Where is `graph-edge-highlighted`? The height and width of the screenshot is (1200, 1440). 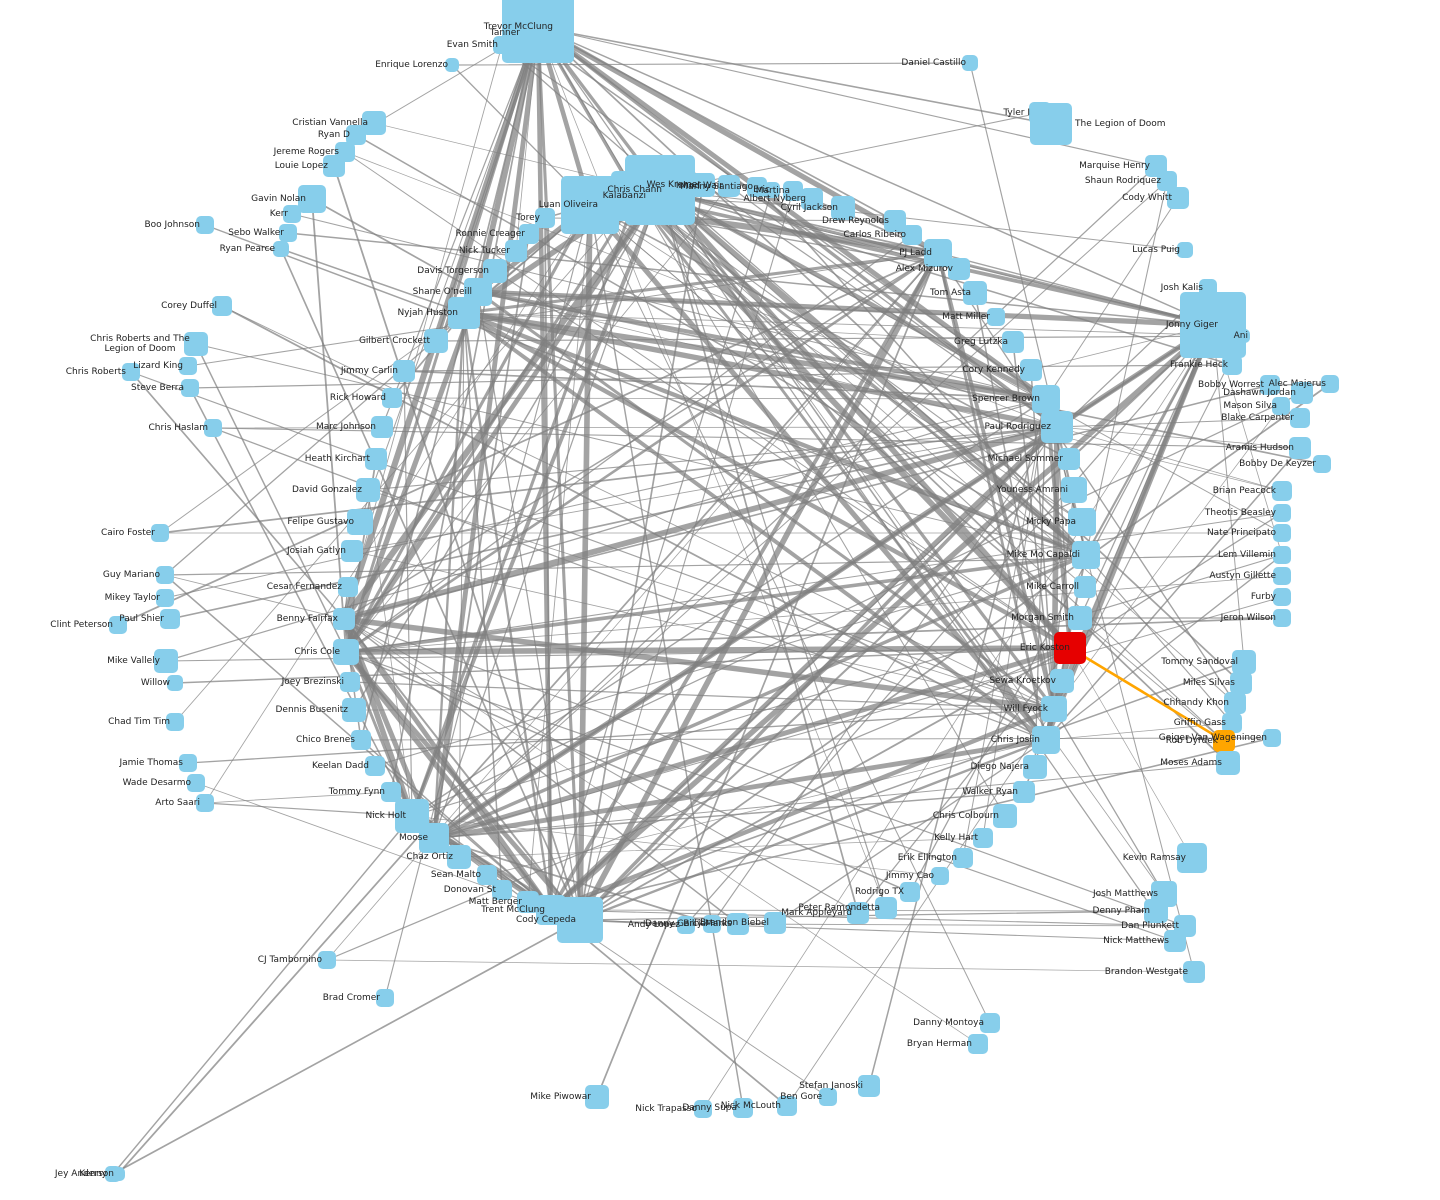 graph-edge-highlighted is located at coordinates (1147, 694).